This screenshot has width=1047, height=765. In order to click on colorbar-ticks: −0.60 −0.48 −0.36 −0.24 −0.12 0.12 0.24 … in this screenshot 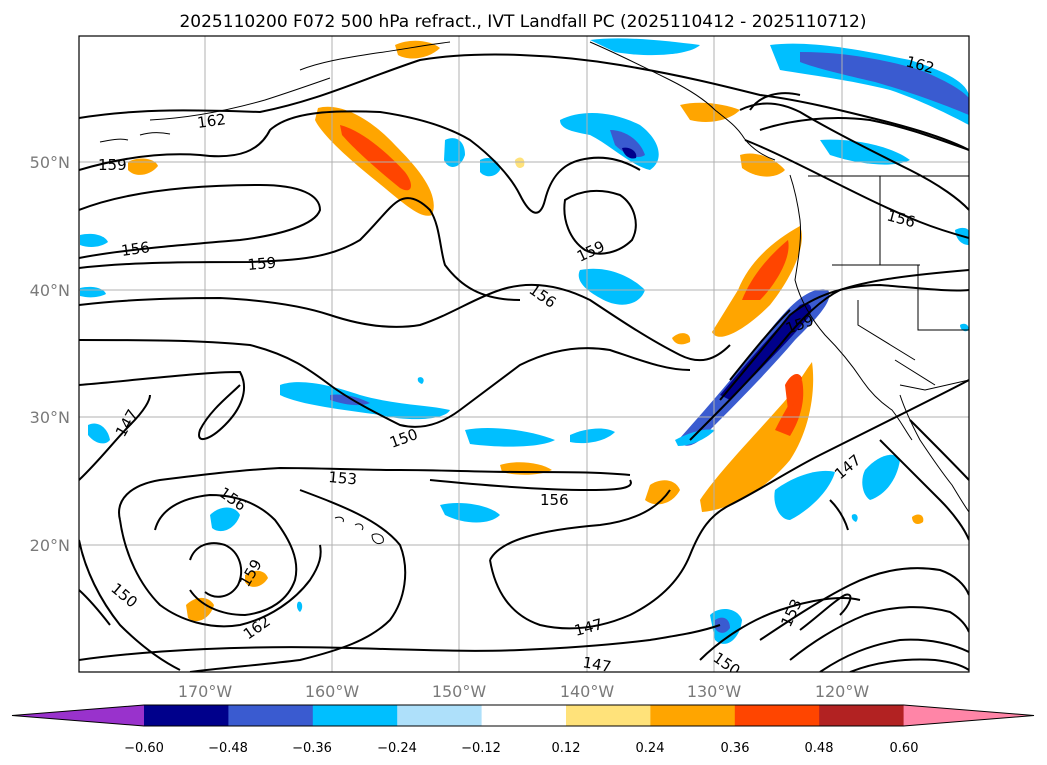, I will do `click(521, 748)`.